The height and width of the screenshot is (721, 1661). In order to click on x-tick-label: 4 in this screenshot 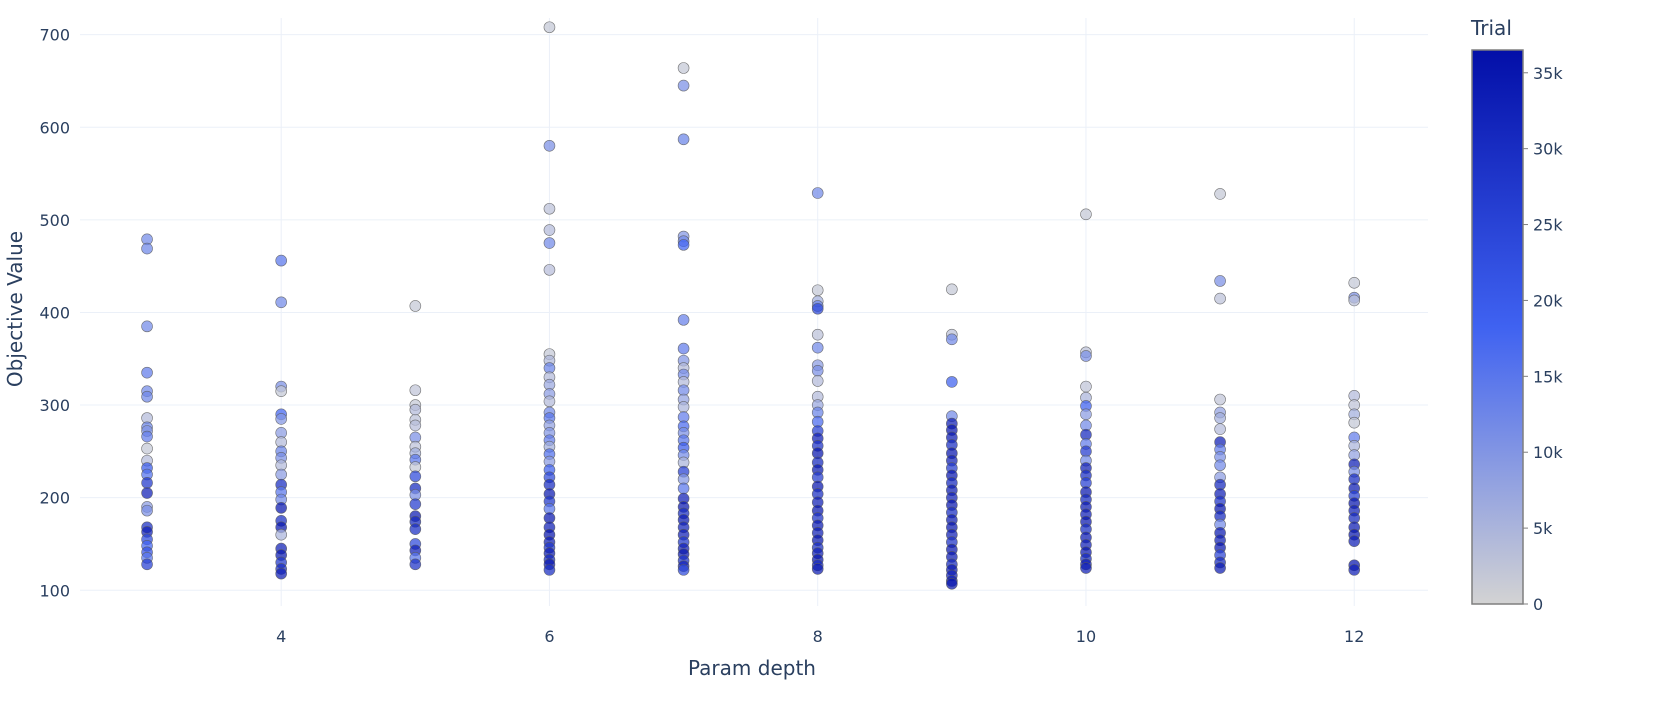, I will do `click(281, 636)`.